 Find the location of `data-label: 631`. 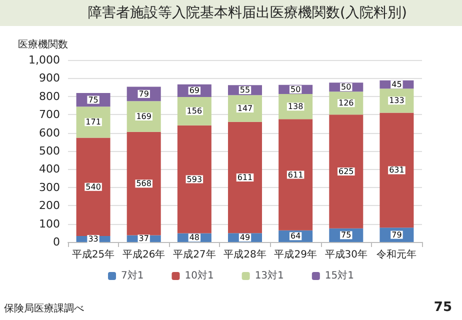

data-label: 631 is located at coordinates (396, 170).